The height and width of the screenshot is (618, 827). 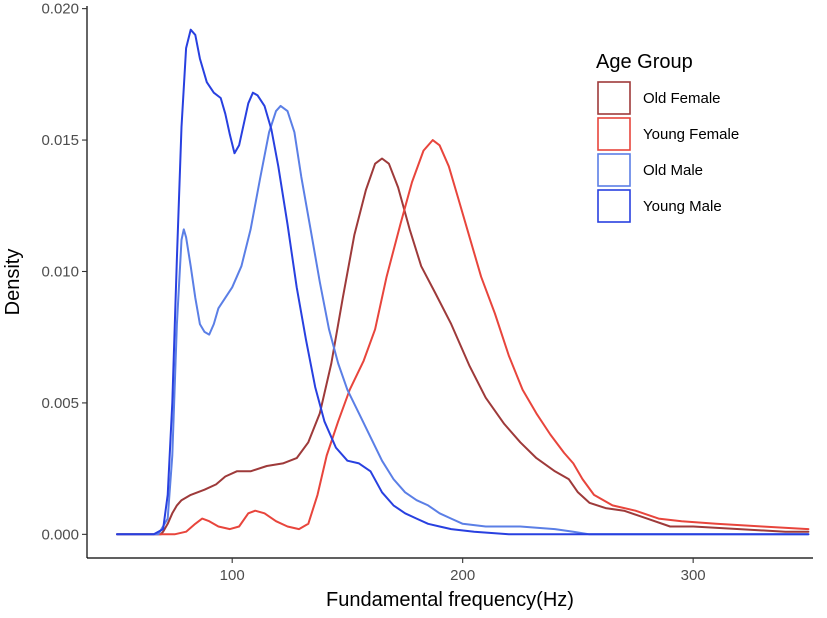 What do you see at coordinates (60, 140) in the screenshot?
I see `y-tick-label: 0.015` at bounding box center [60, 140].